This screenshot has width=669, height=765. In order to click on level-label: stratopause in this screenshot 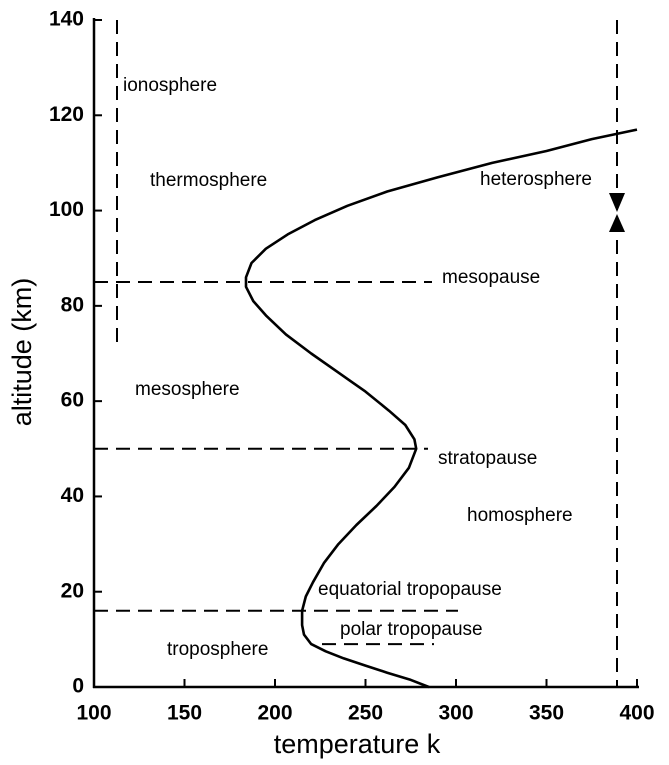, I will do `click(487, 458)`.